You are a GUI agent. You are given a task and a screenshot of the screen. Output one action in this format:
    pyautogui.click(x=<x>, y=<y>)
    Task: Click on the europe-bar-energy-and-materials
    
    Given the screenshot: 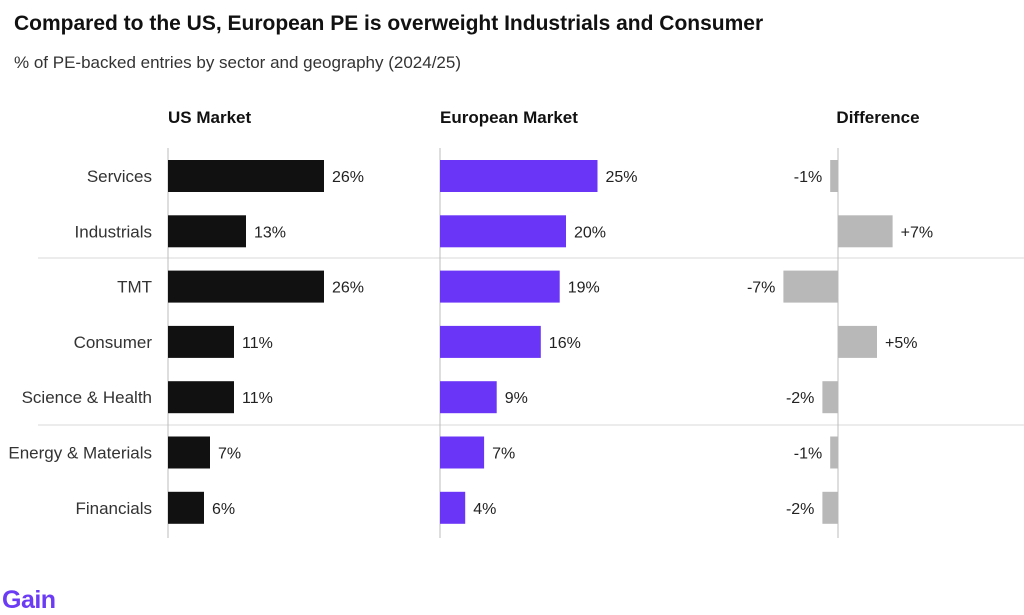 What is the action you would take?
    pyautogui.click(x=462, y=452)
    